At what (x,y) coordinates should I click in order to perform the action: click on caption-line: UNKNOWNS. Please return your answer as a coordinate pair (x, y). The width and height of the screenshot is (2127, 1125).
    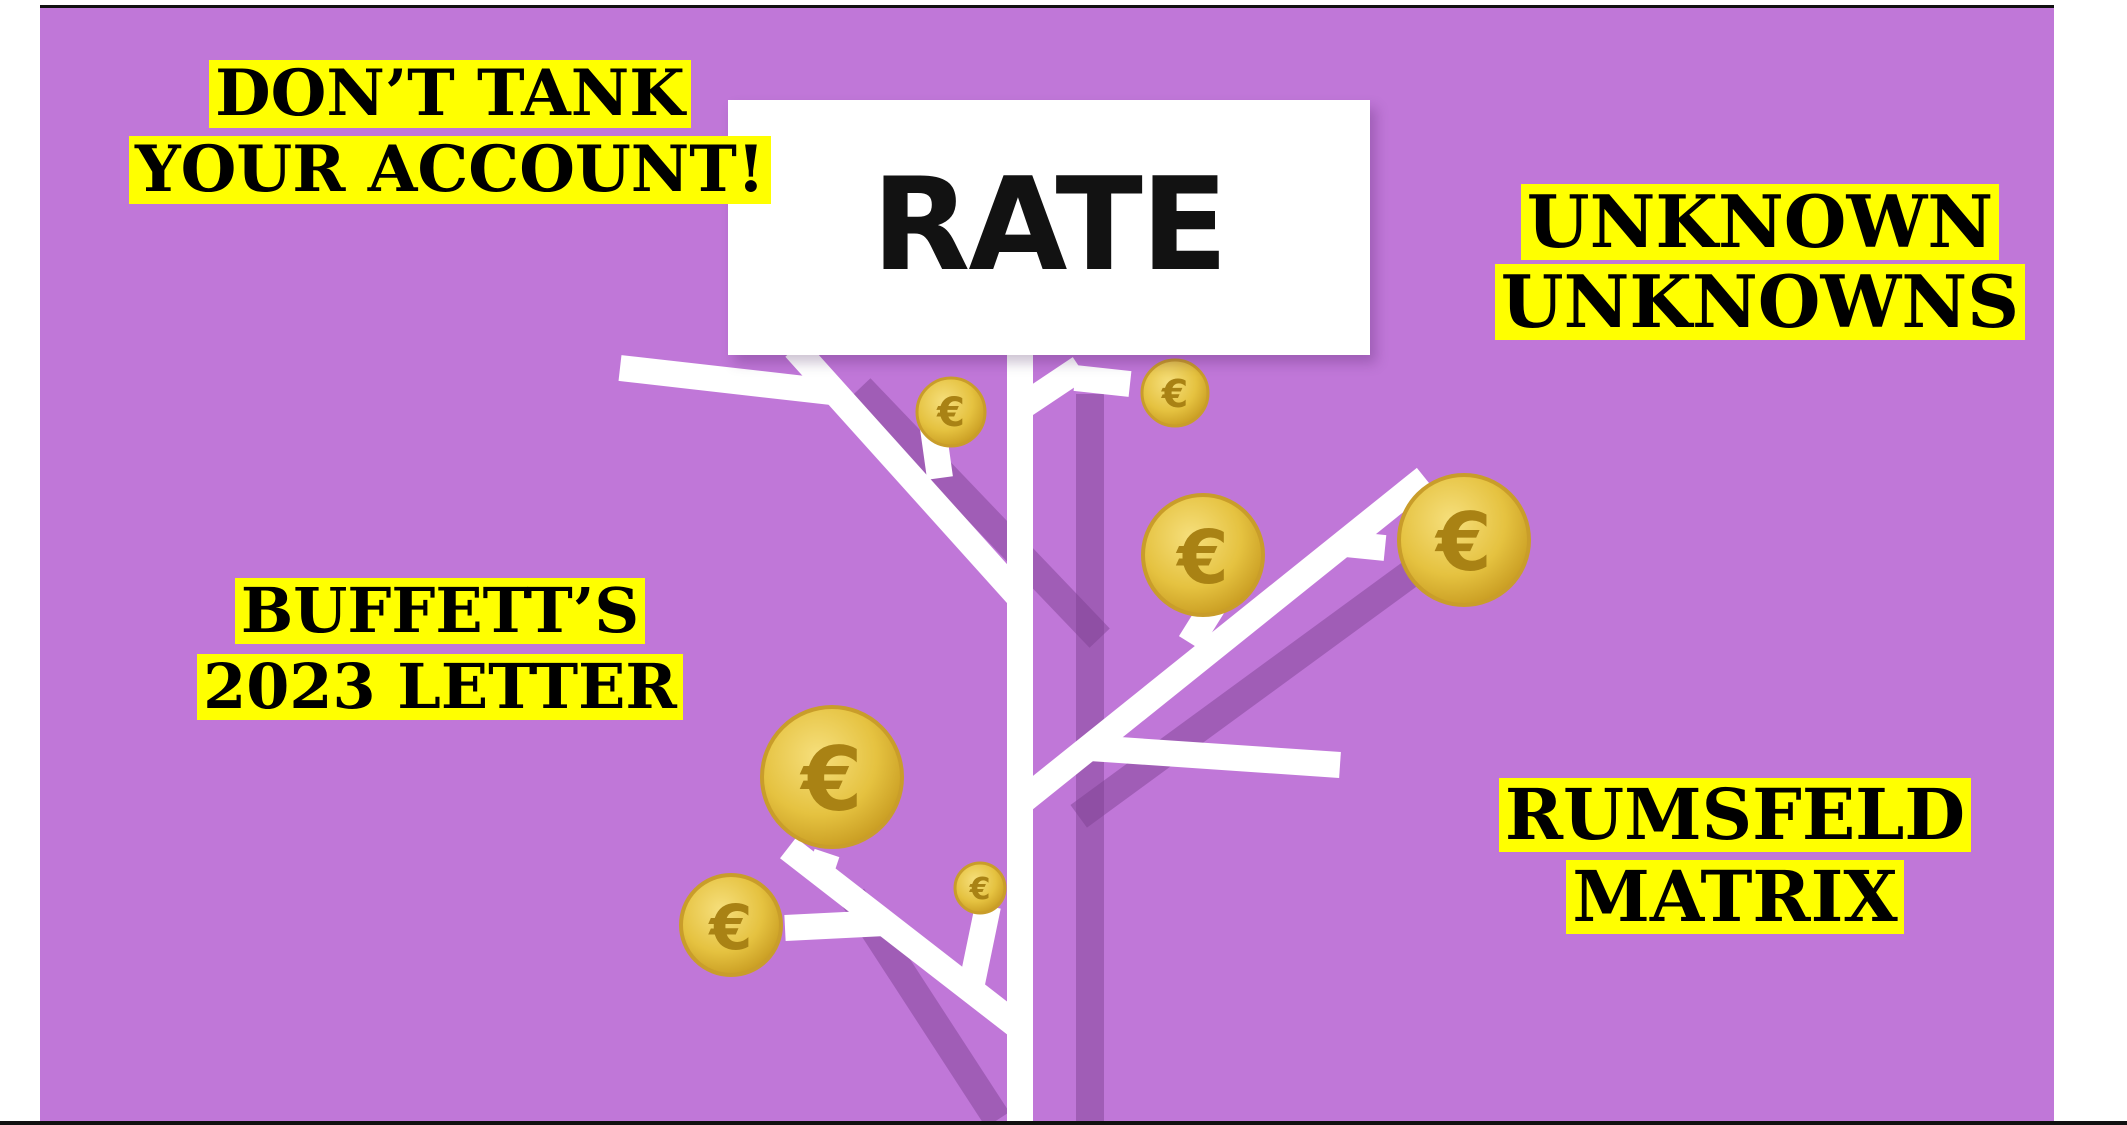
    Looking at the image, I should click on (1760, 302).